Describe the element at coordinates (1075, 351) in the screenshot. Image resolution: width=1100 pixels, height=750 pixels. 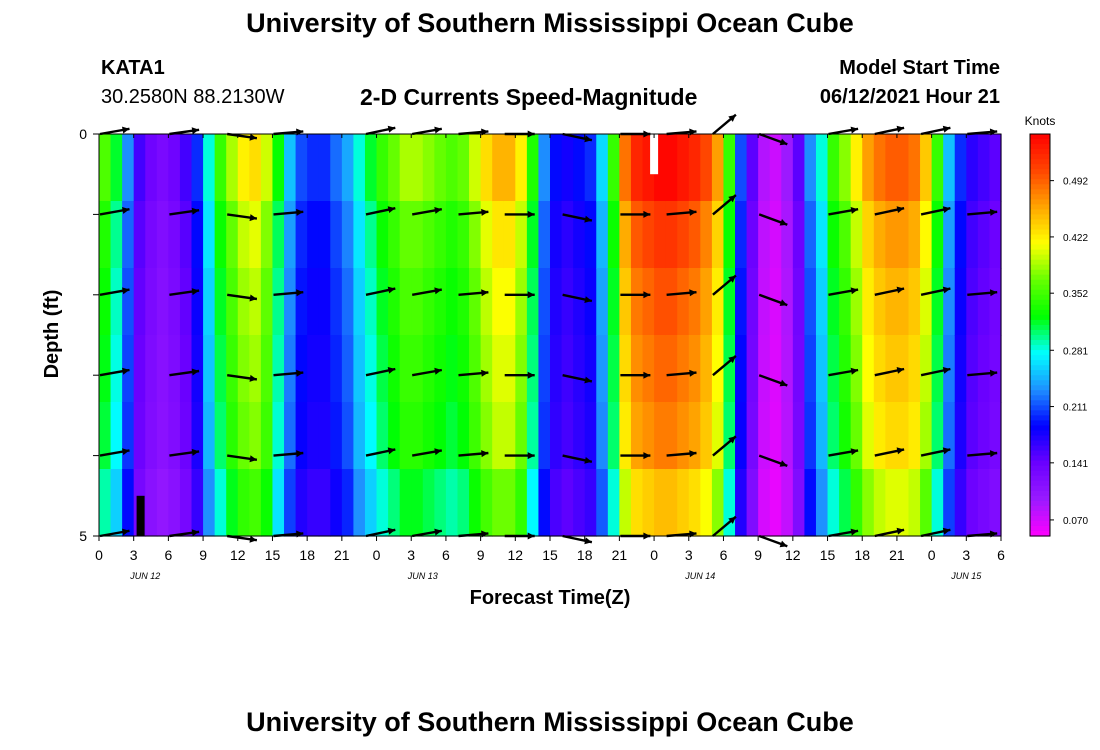
I see `colorbar-tick-label: 0.281` at that location.